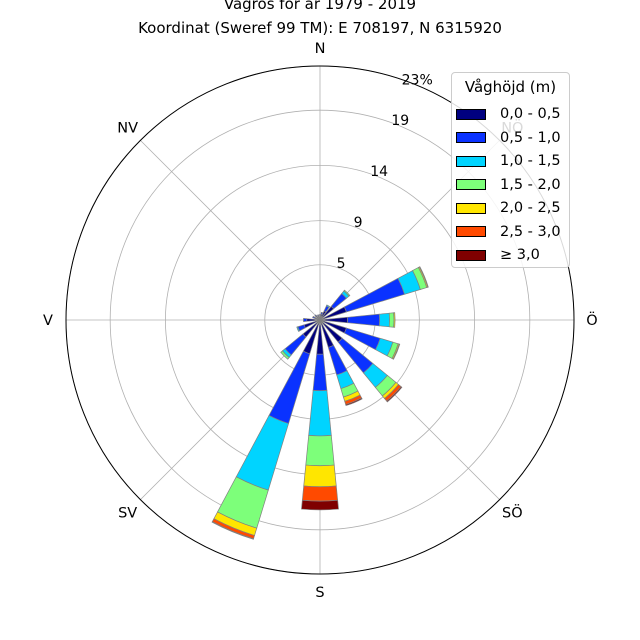  I want to click on legend-item: 1,5 - 2,0, so click(508, 185).